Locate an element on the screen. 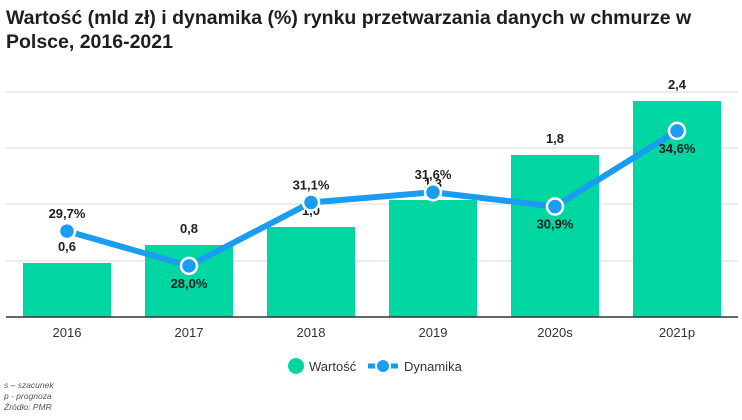 The image size is (742, 420). legend-label-bars: Wartość is located at coordinates (333, 366).